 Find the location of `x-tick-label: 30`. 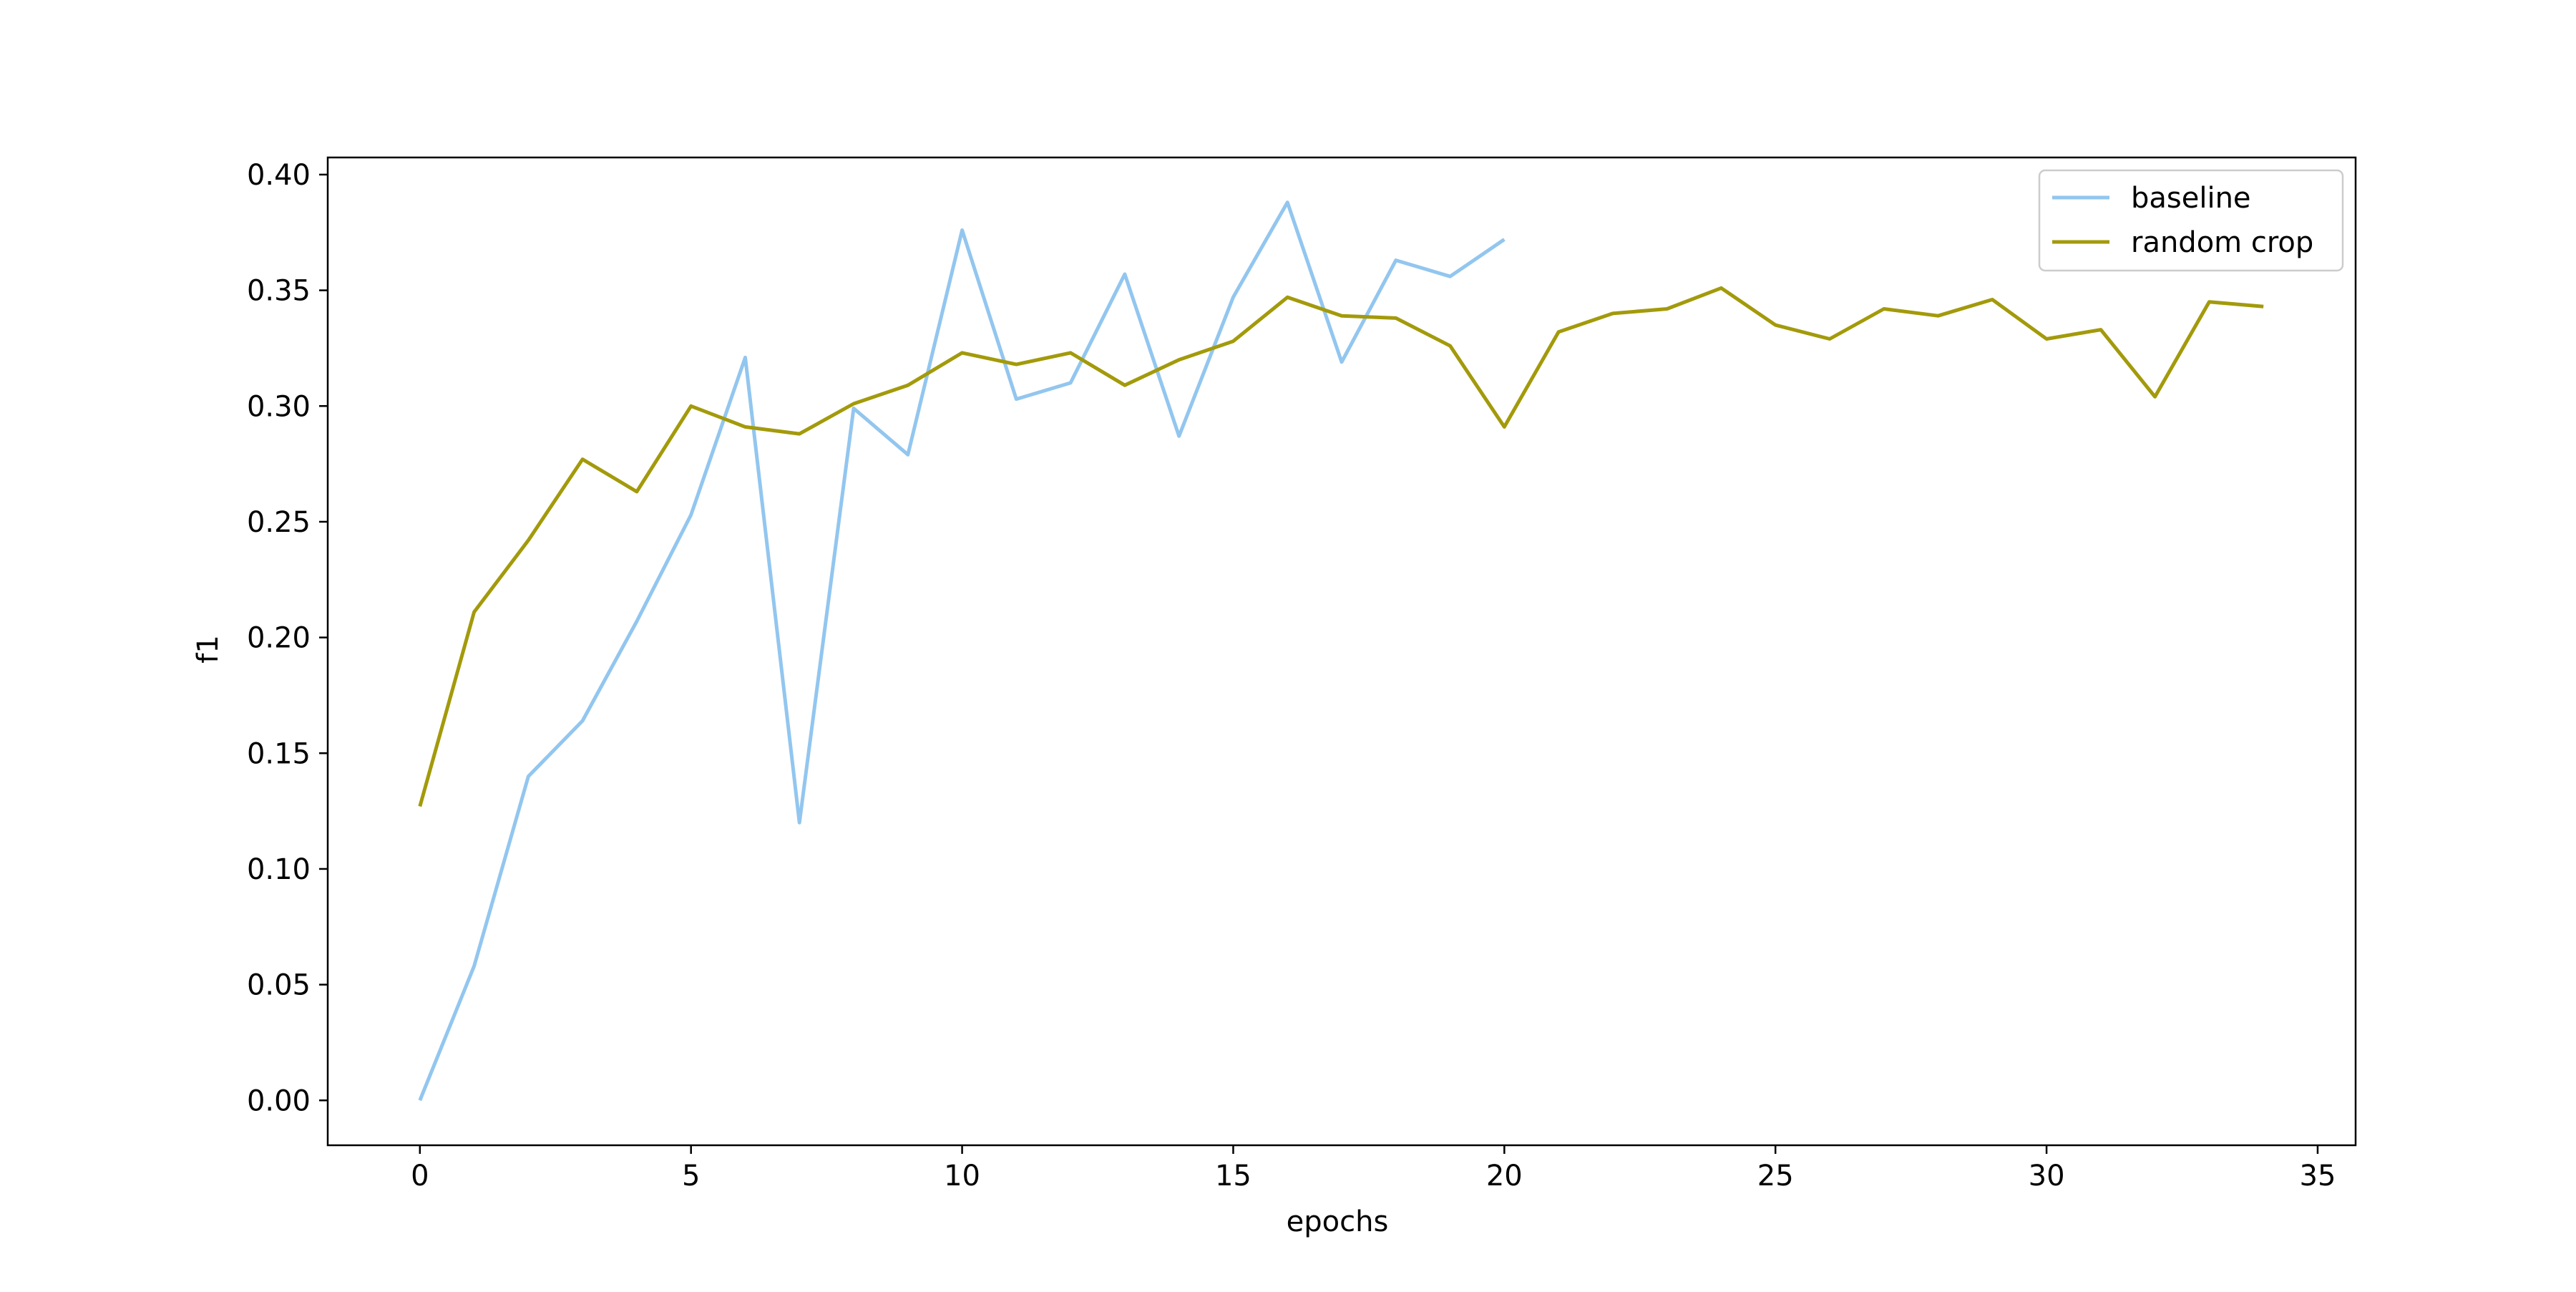

x-tick-label: 30 is located at coordinates (2047, 1176).